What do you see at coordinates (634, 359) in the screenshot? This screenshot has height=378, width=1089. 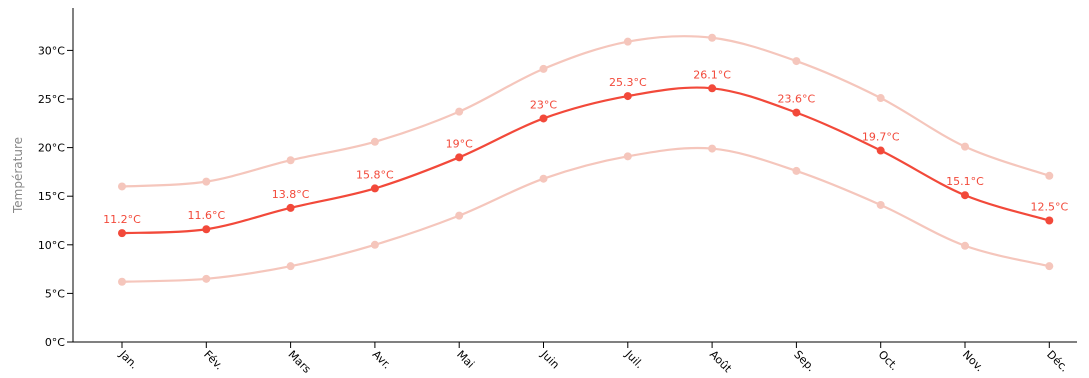 I see `x-tick-label: Juil.` at bounding box center [634, 359].